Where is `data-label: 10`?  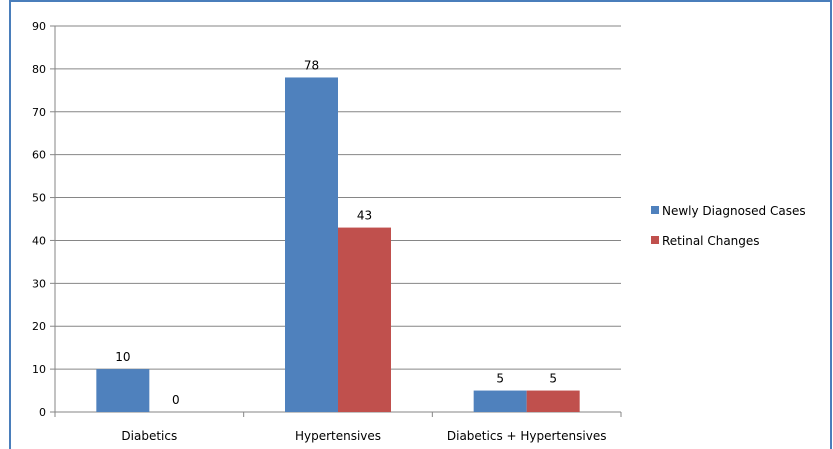 data-label: 10 is located at coordinates (122, 357).